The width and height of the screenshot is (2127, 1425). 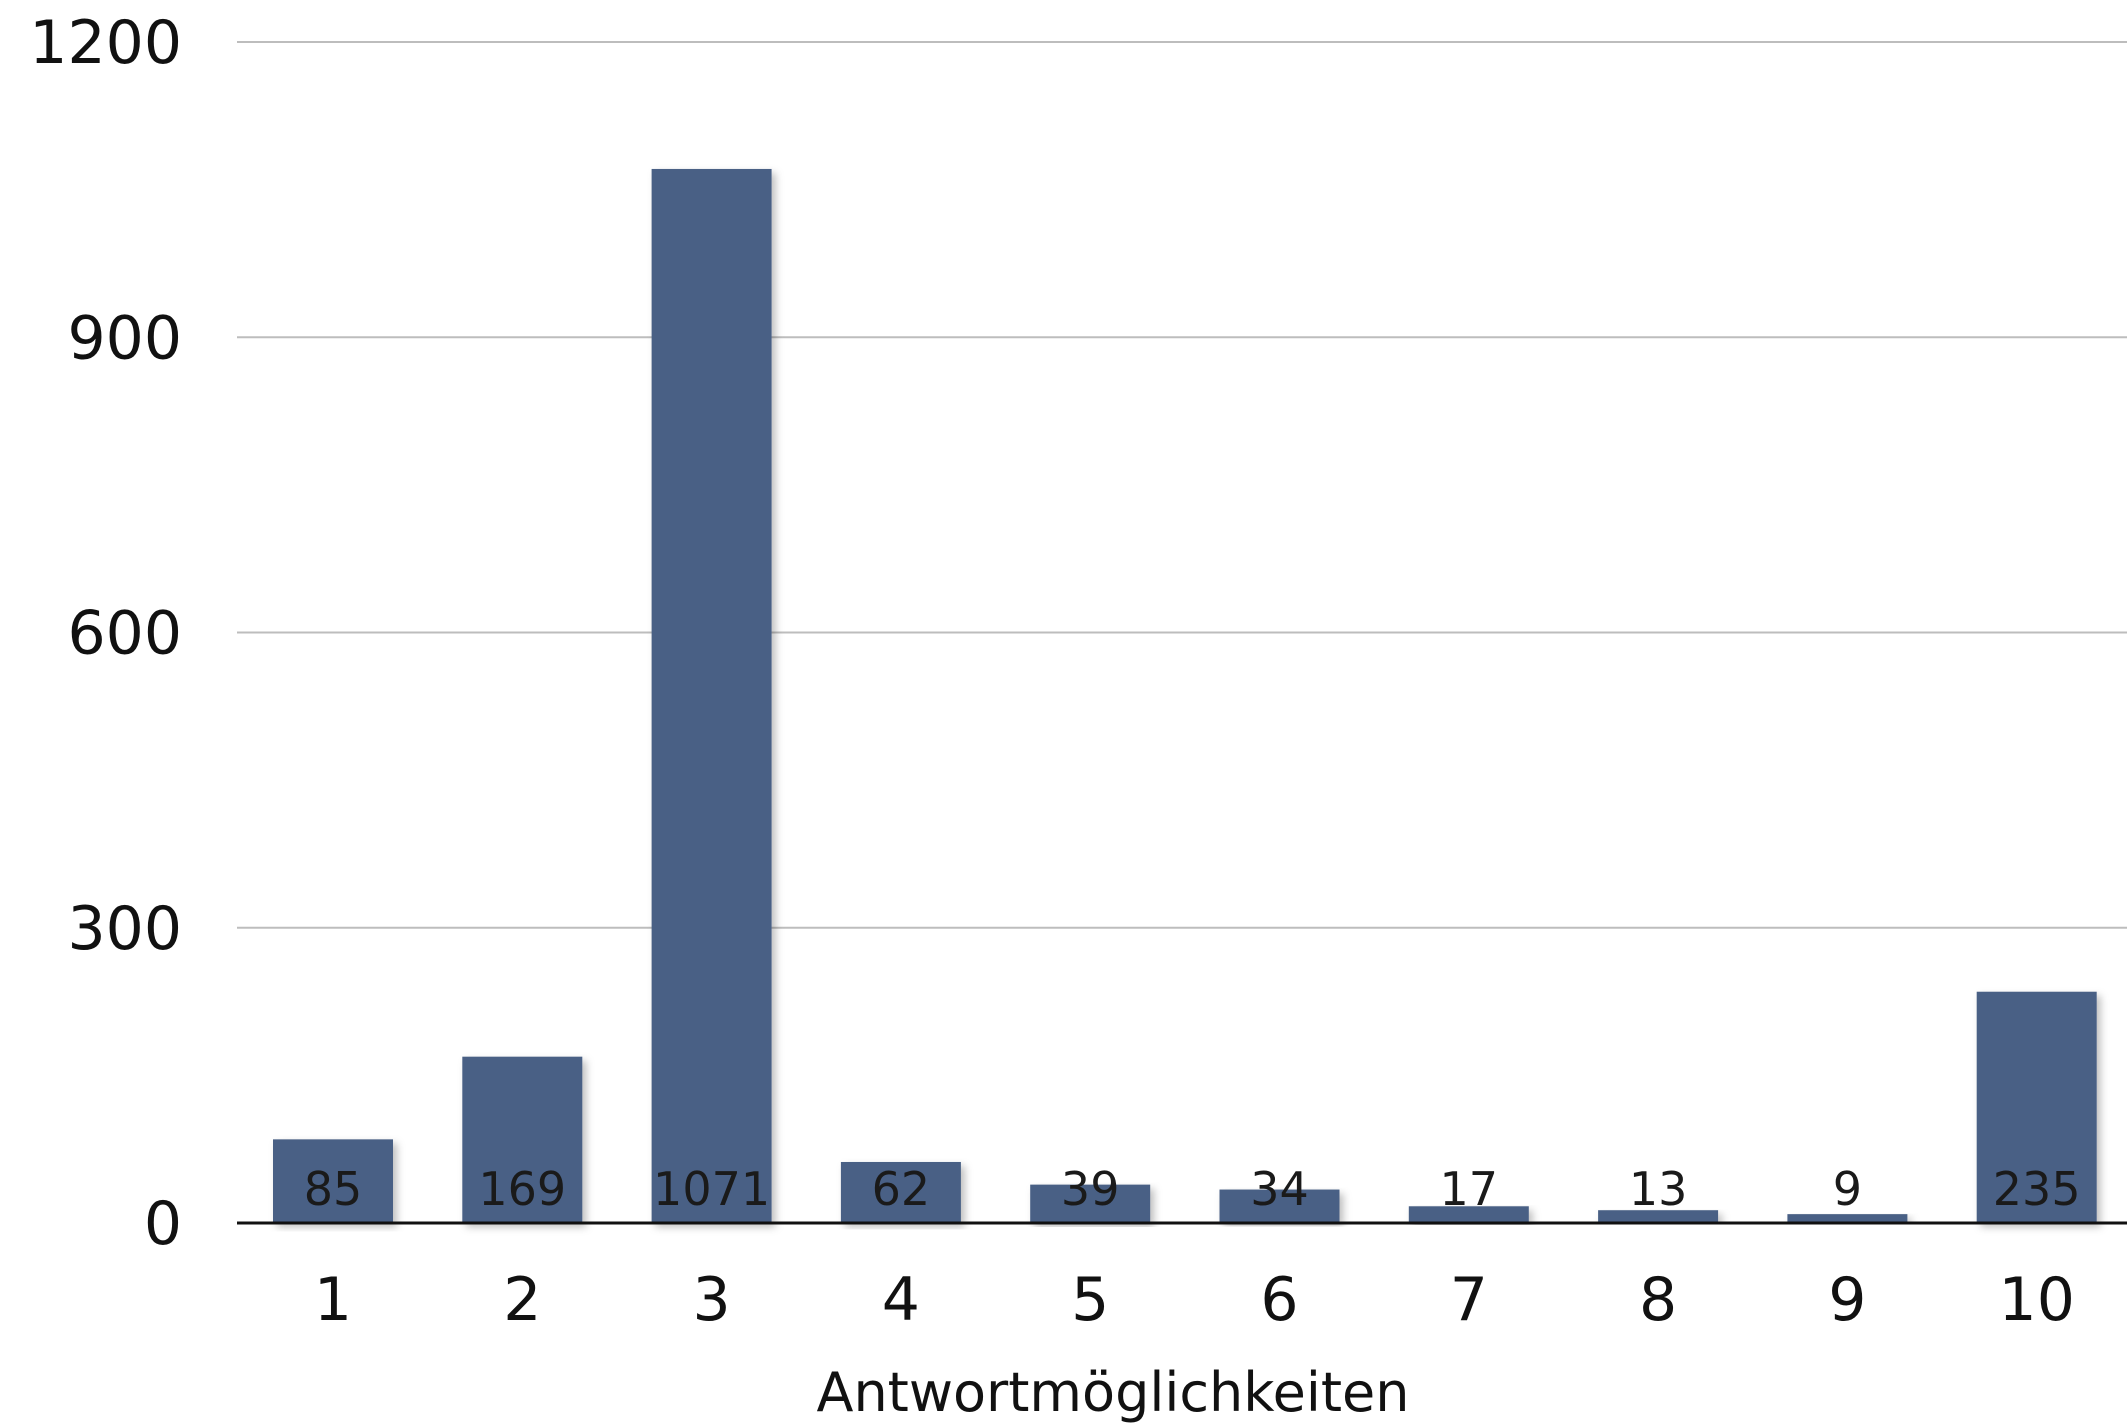 What do you see at coordinates (901, 1300) in the screenshot?
I see `x-category-label: 4` at bounding box center [901, 1300].